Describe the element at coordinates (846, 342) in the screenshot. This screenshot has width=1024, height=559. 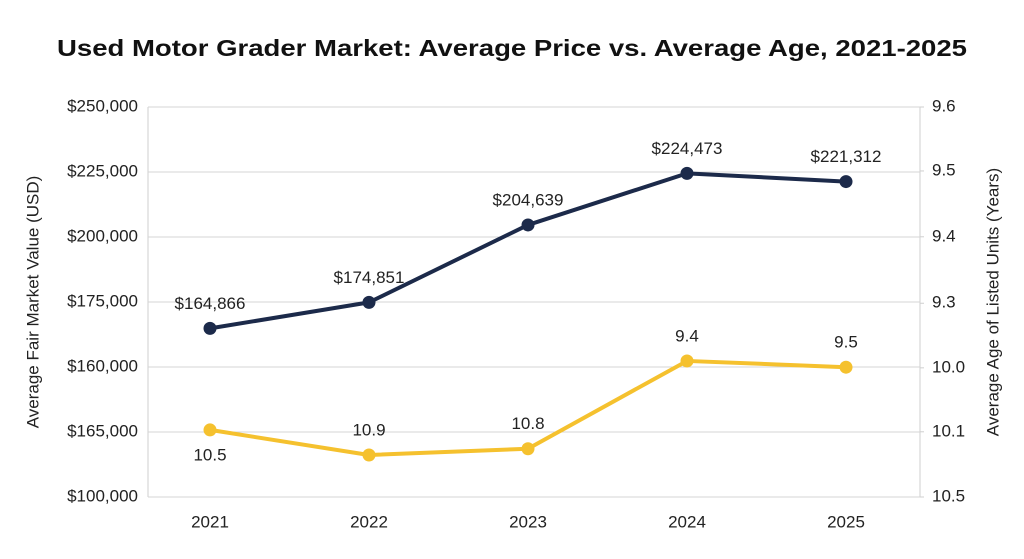
I see `data-label: 9.5` at that location.